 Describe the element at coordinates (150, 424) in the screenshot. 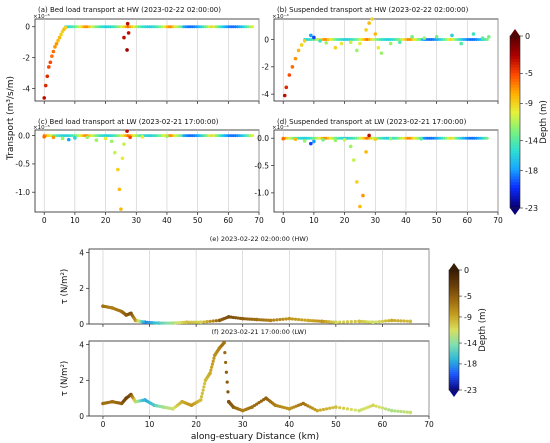

I see `x-tick-label: 10` at that location.